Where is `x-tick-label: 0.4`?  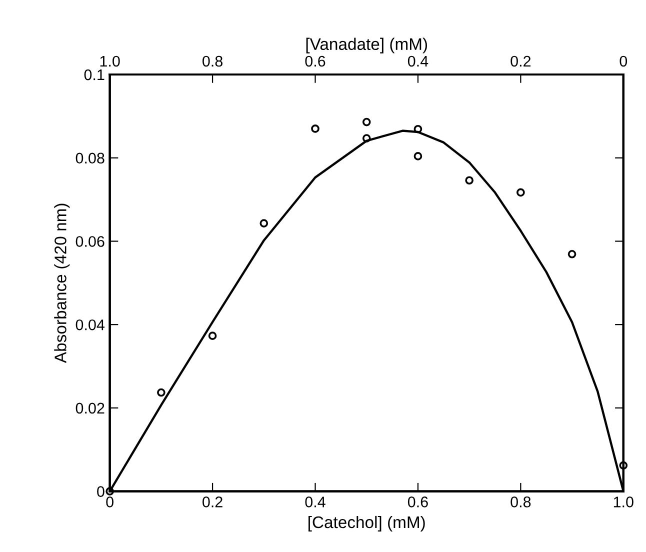 x-tick-label: 0.4 is located at coordinates (315, 502).